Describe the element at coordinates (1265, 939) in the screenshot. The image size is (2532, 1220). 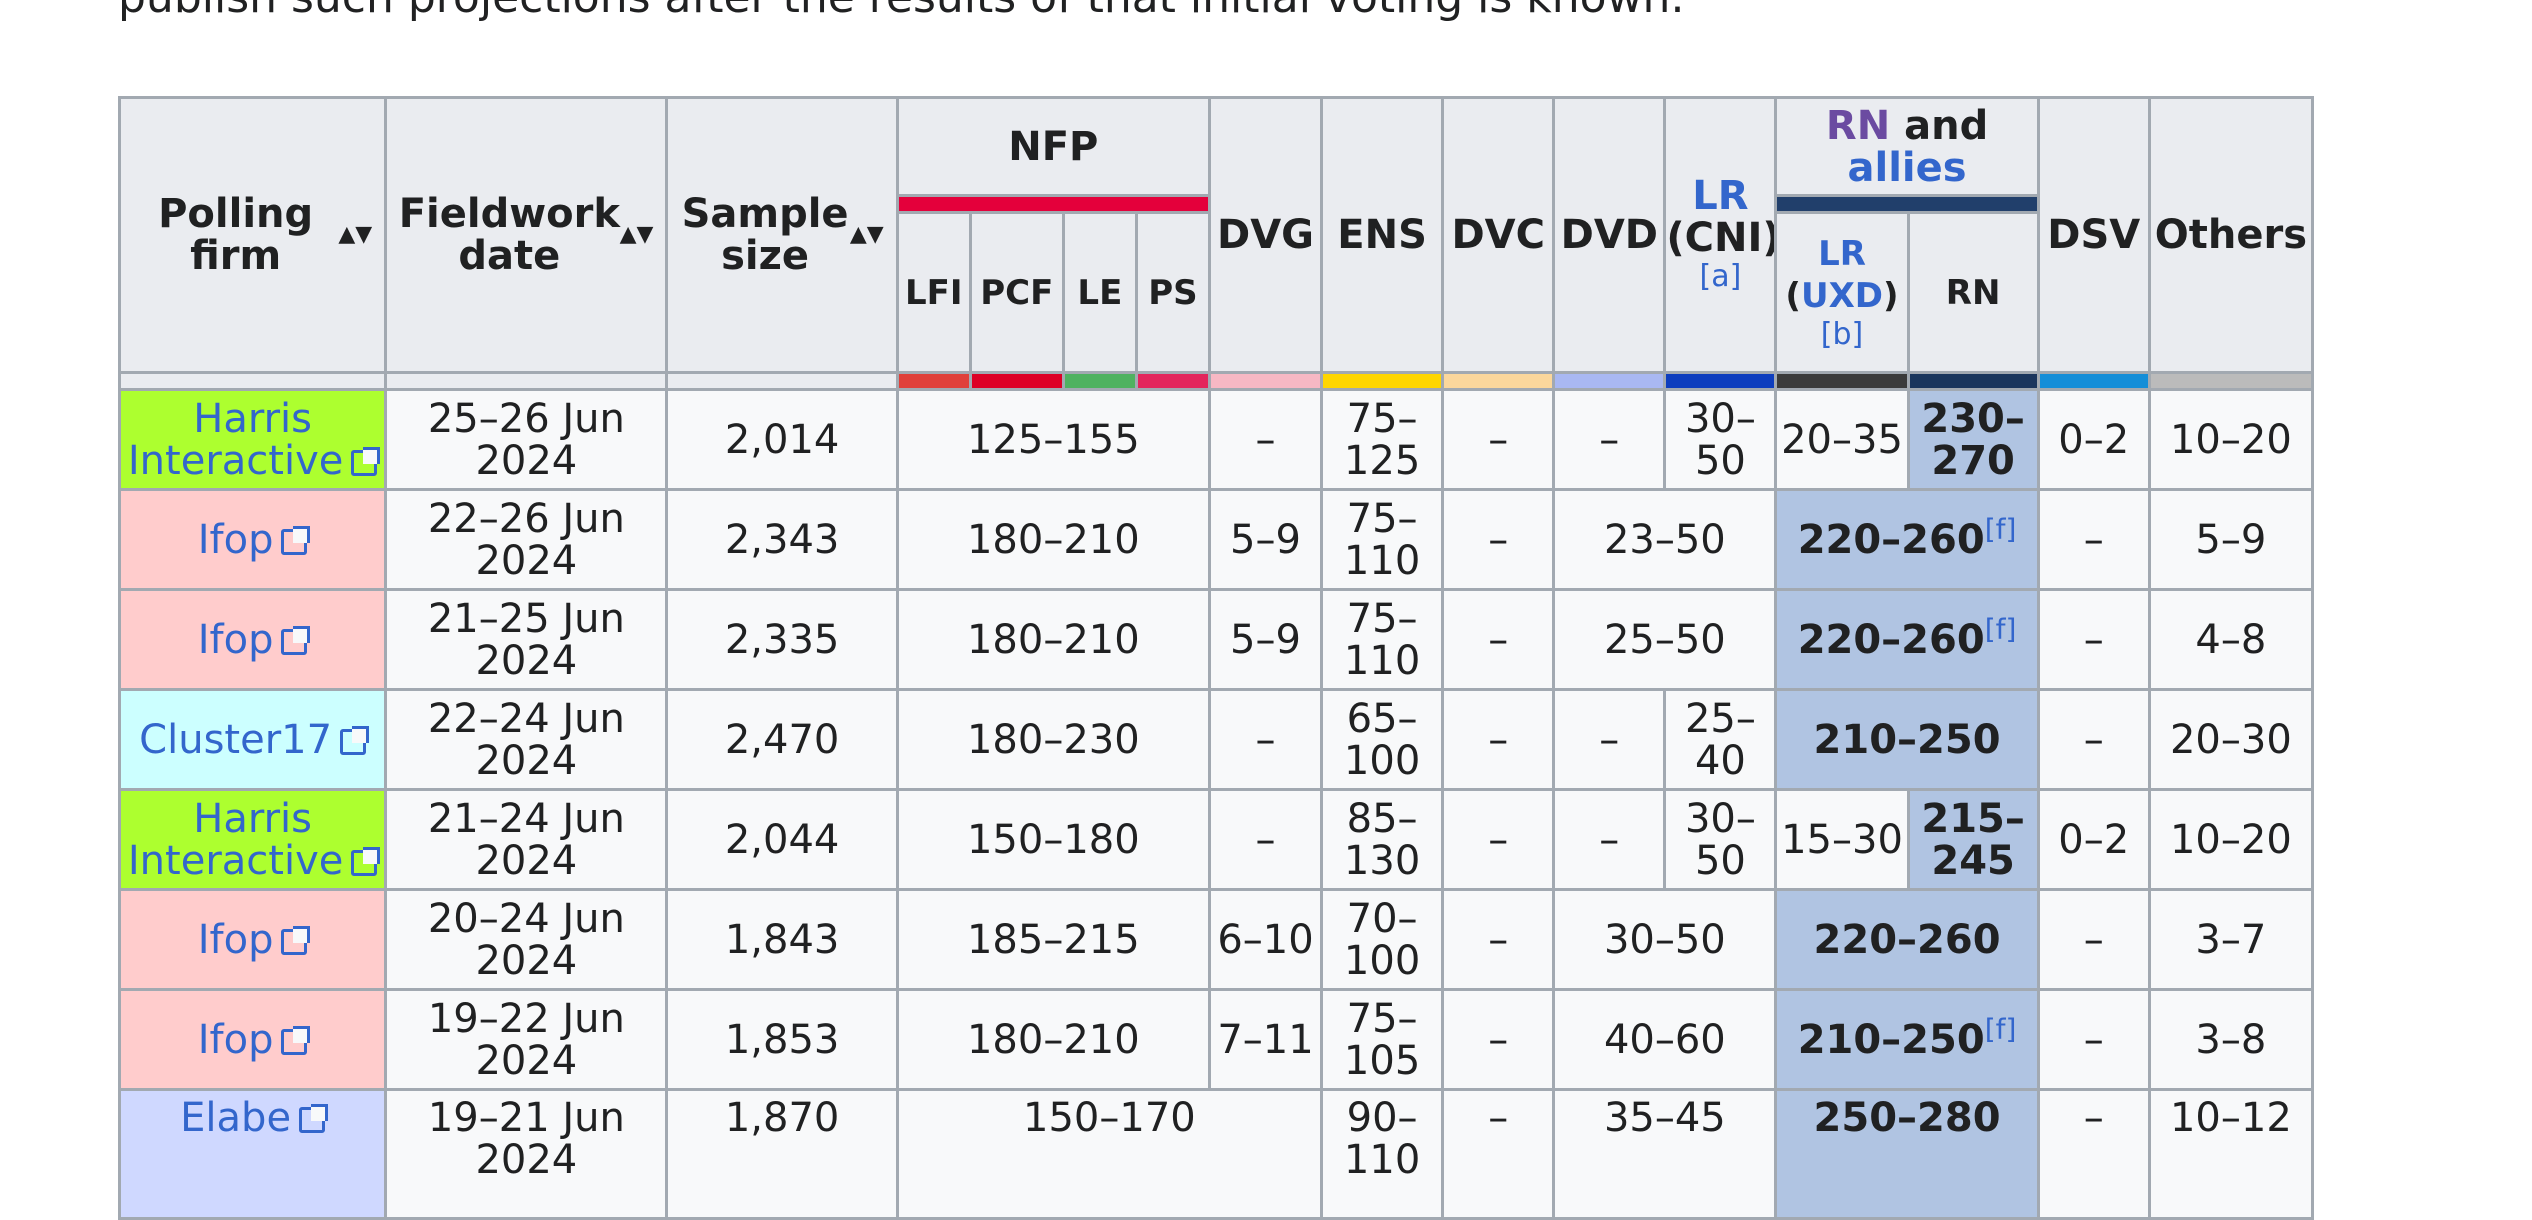
I see `dvg-cell: 6–10` at that location.